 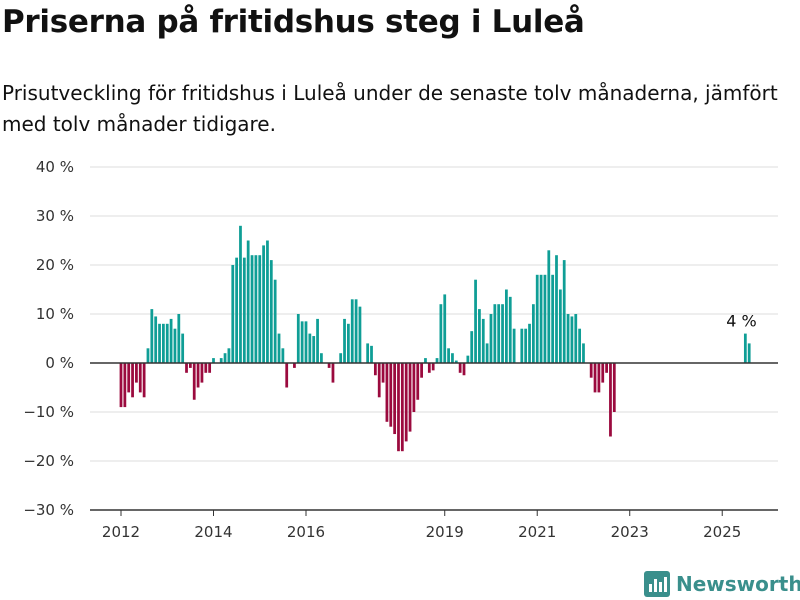 I want to click on latest-value-annotation: 4 %, so click(x=741, y=320).